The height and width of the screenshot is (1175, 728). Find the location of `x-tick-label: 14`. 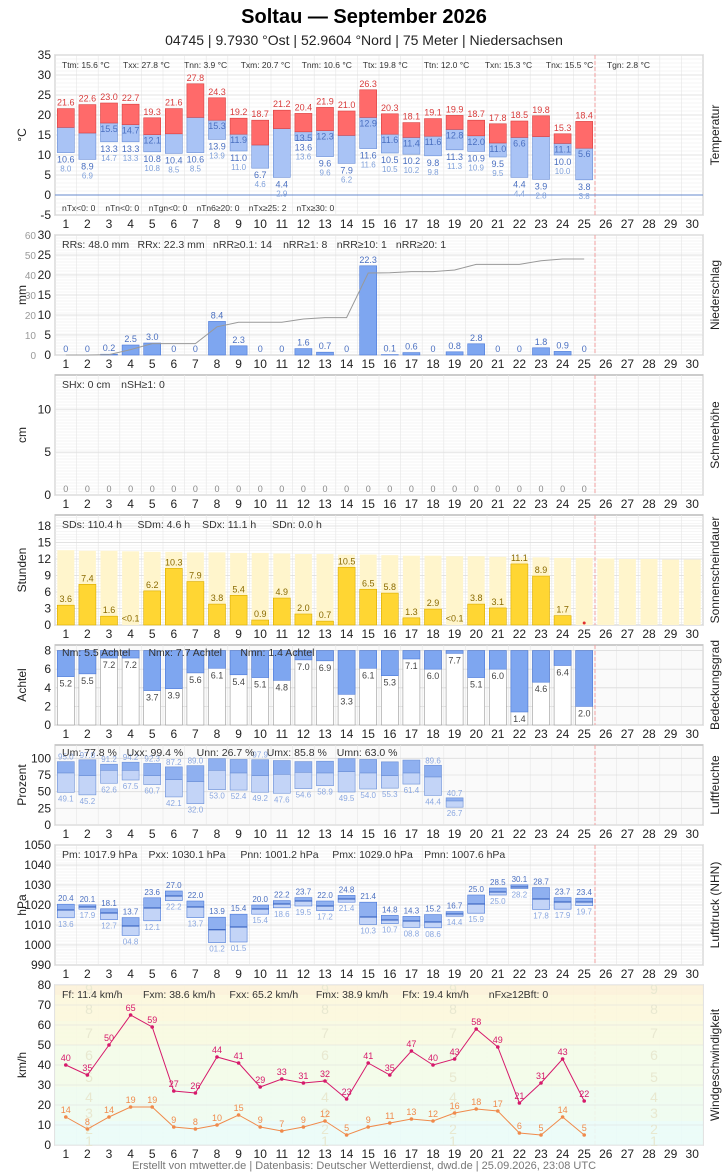

x-tick-label: 14 is located at coordinates (347, 1154).